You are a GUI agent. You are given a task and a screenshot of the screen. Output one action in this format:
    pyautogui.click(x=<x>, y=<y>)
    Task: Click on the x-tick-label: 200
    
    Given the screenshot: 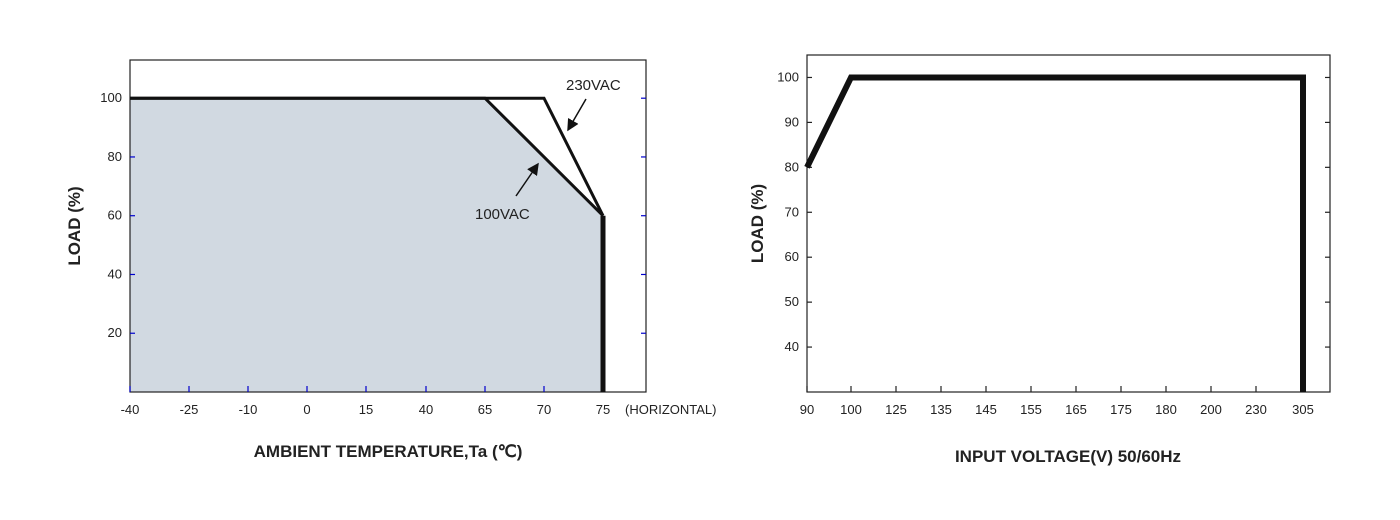 What is the action you would take?
    pyautogui.click(x=1211, y=409)
    